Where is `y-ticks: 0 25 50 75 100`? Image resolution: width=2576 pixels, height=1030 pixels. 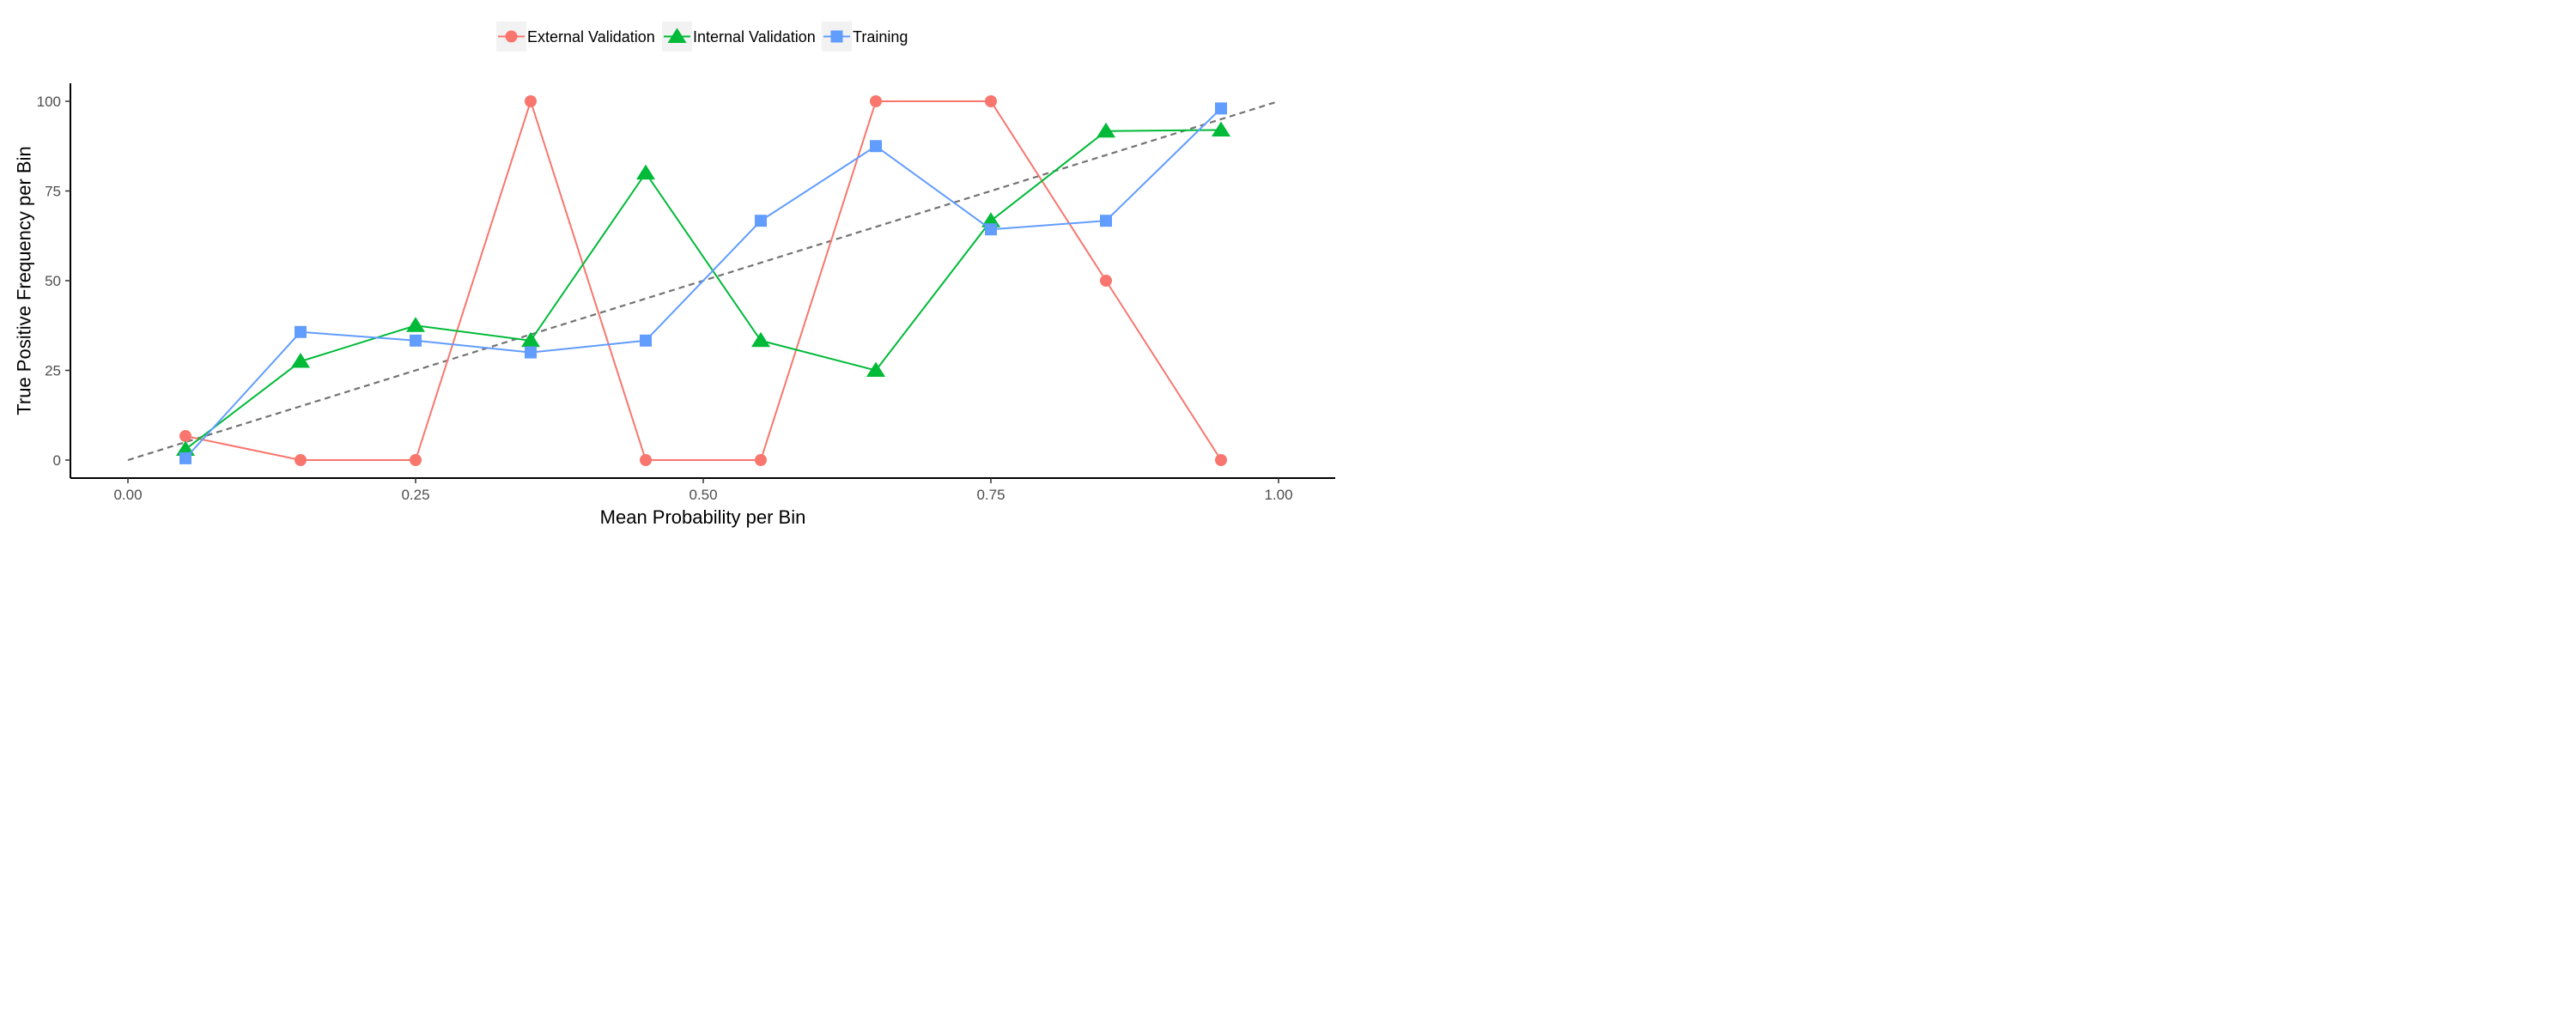
y-ticks: 0 25 50 75 100 is located at coordinates (53, 281).